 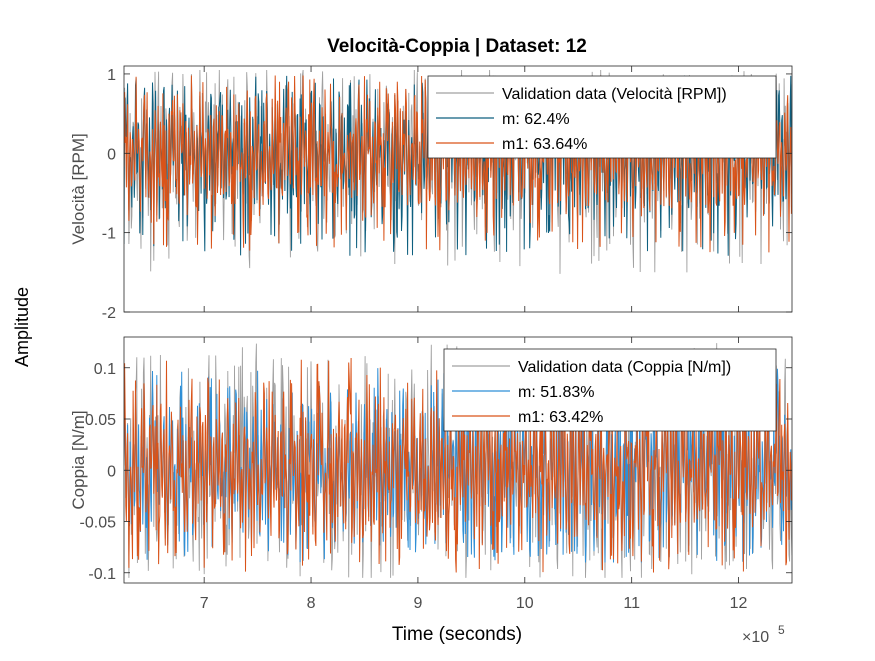 I want to click on x-tick-label: 11, so click(x=631, y=603).